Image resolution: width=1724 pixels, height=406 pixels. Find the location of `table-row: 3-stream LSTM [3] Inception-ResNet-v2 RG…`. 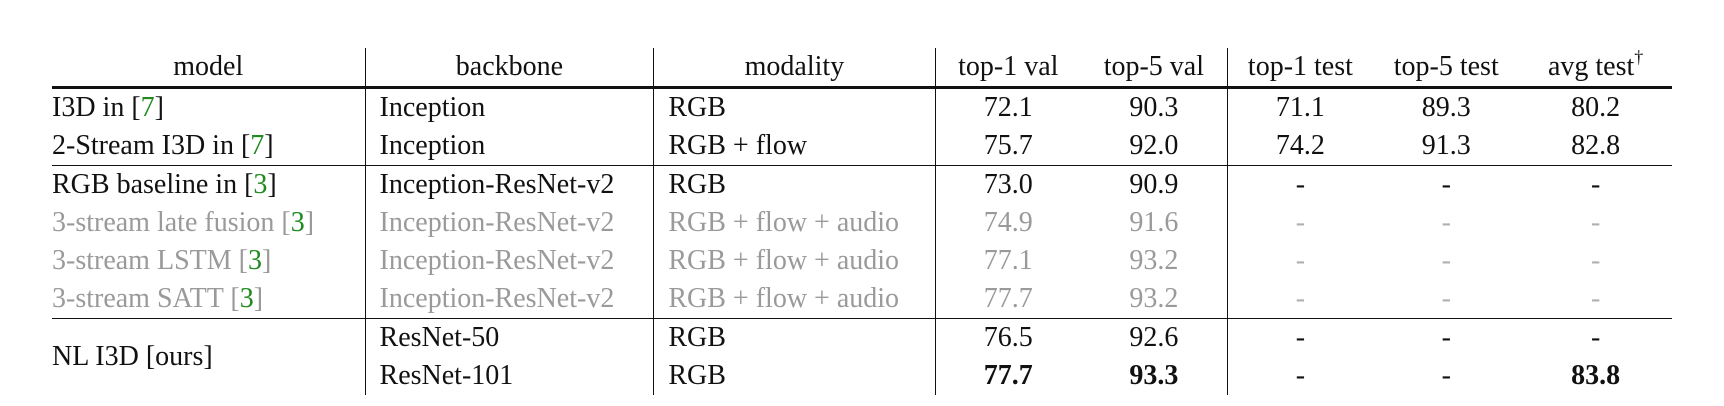

table-row: 3-stream LSTM [3] Inception-ResNet-v2 RG… is located at coordinates (862, 261).